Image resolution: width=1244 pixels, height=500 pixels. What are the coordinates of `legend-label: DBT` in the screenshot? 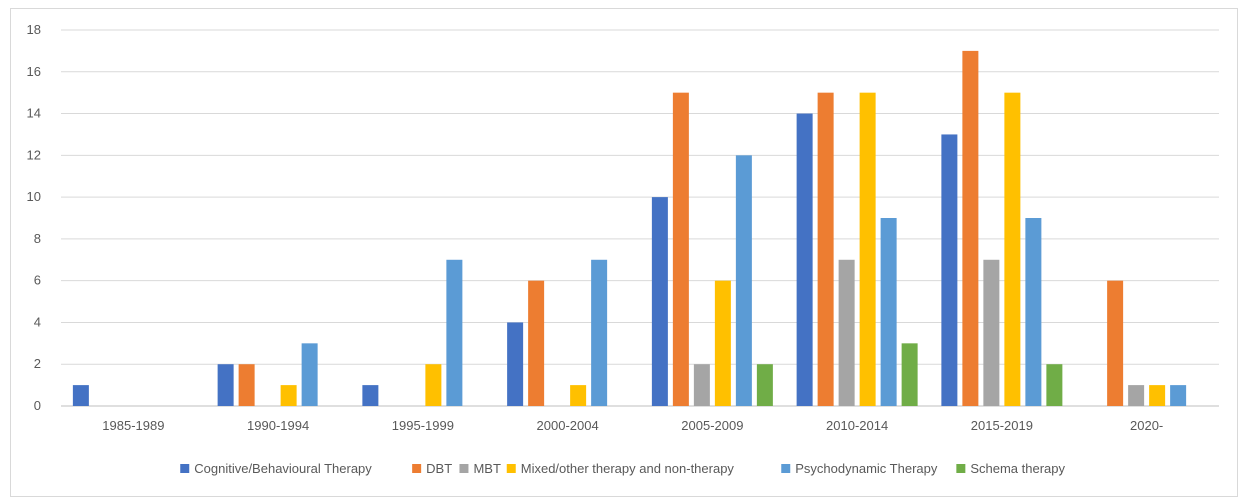 It's located at (439, 468).